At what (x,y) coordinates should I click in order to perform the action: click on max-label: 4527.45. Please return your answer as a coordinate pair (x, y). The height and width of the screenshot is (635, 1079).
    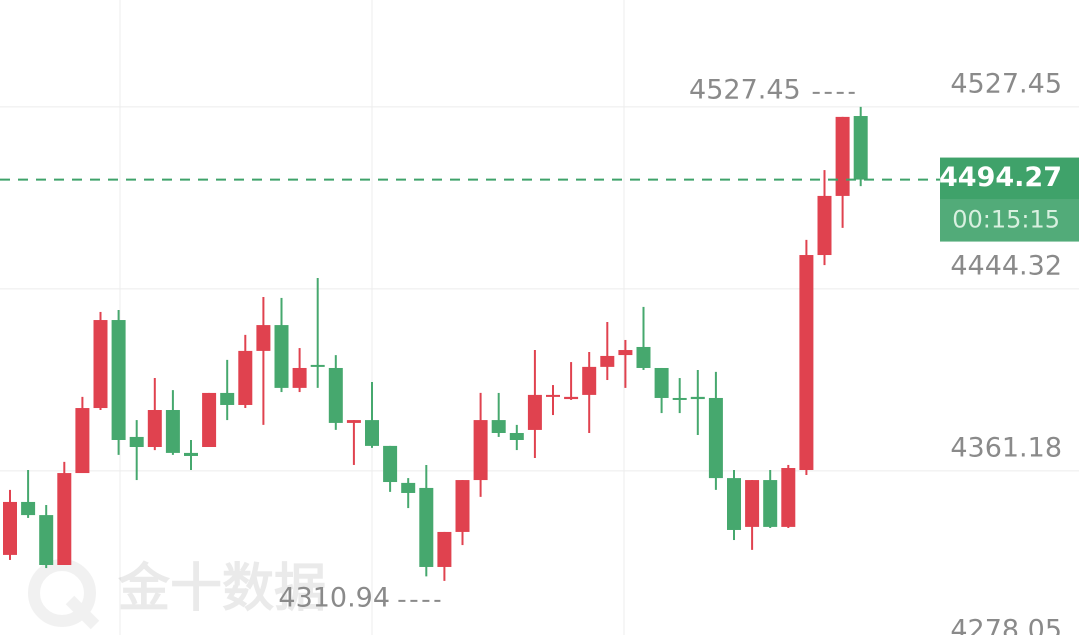
    Looking at the image, I should click on (745, 89).